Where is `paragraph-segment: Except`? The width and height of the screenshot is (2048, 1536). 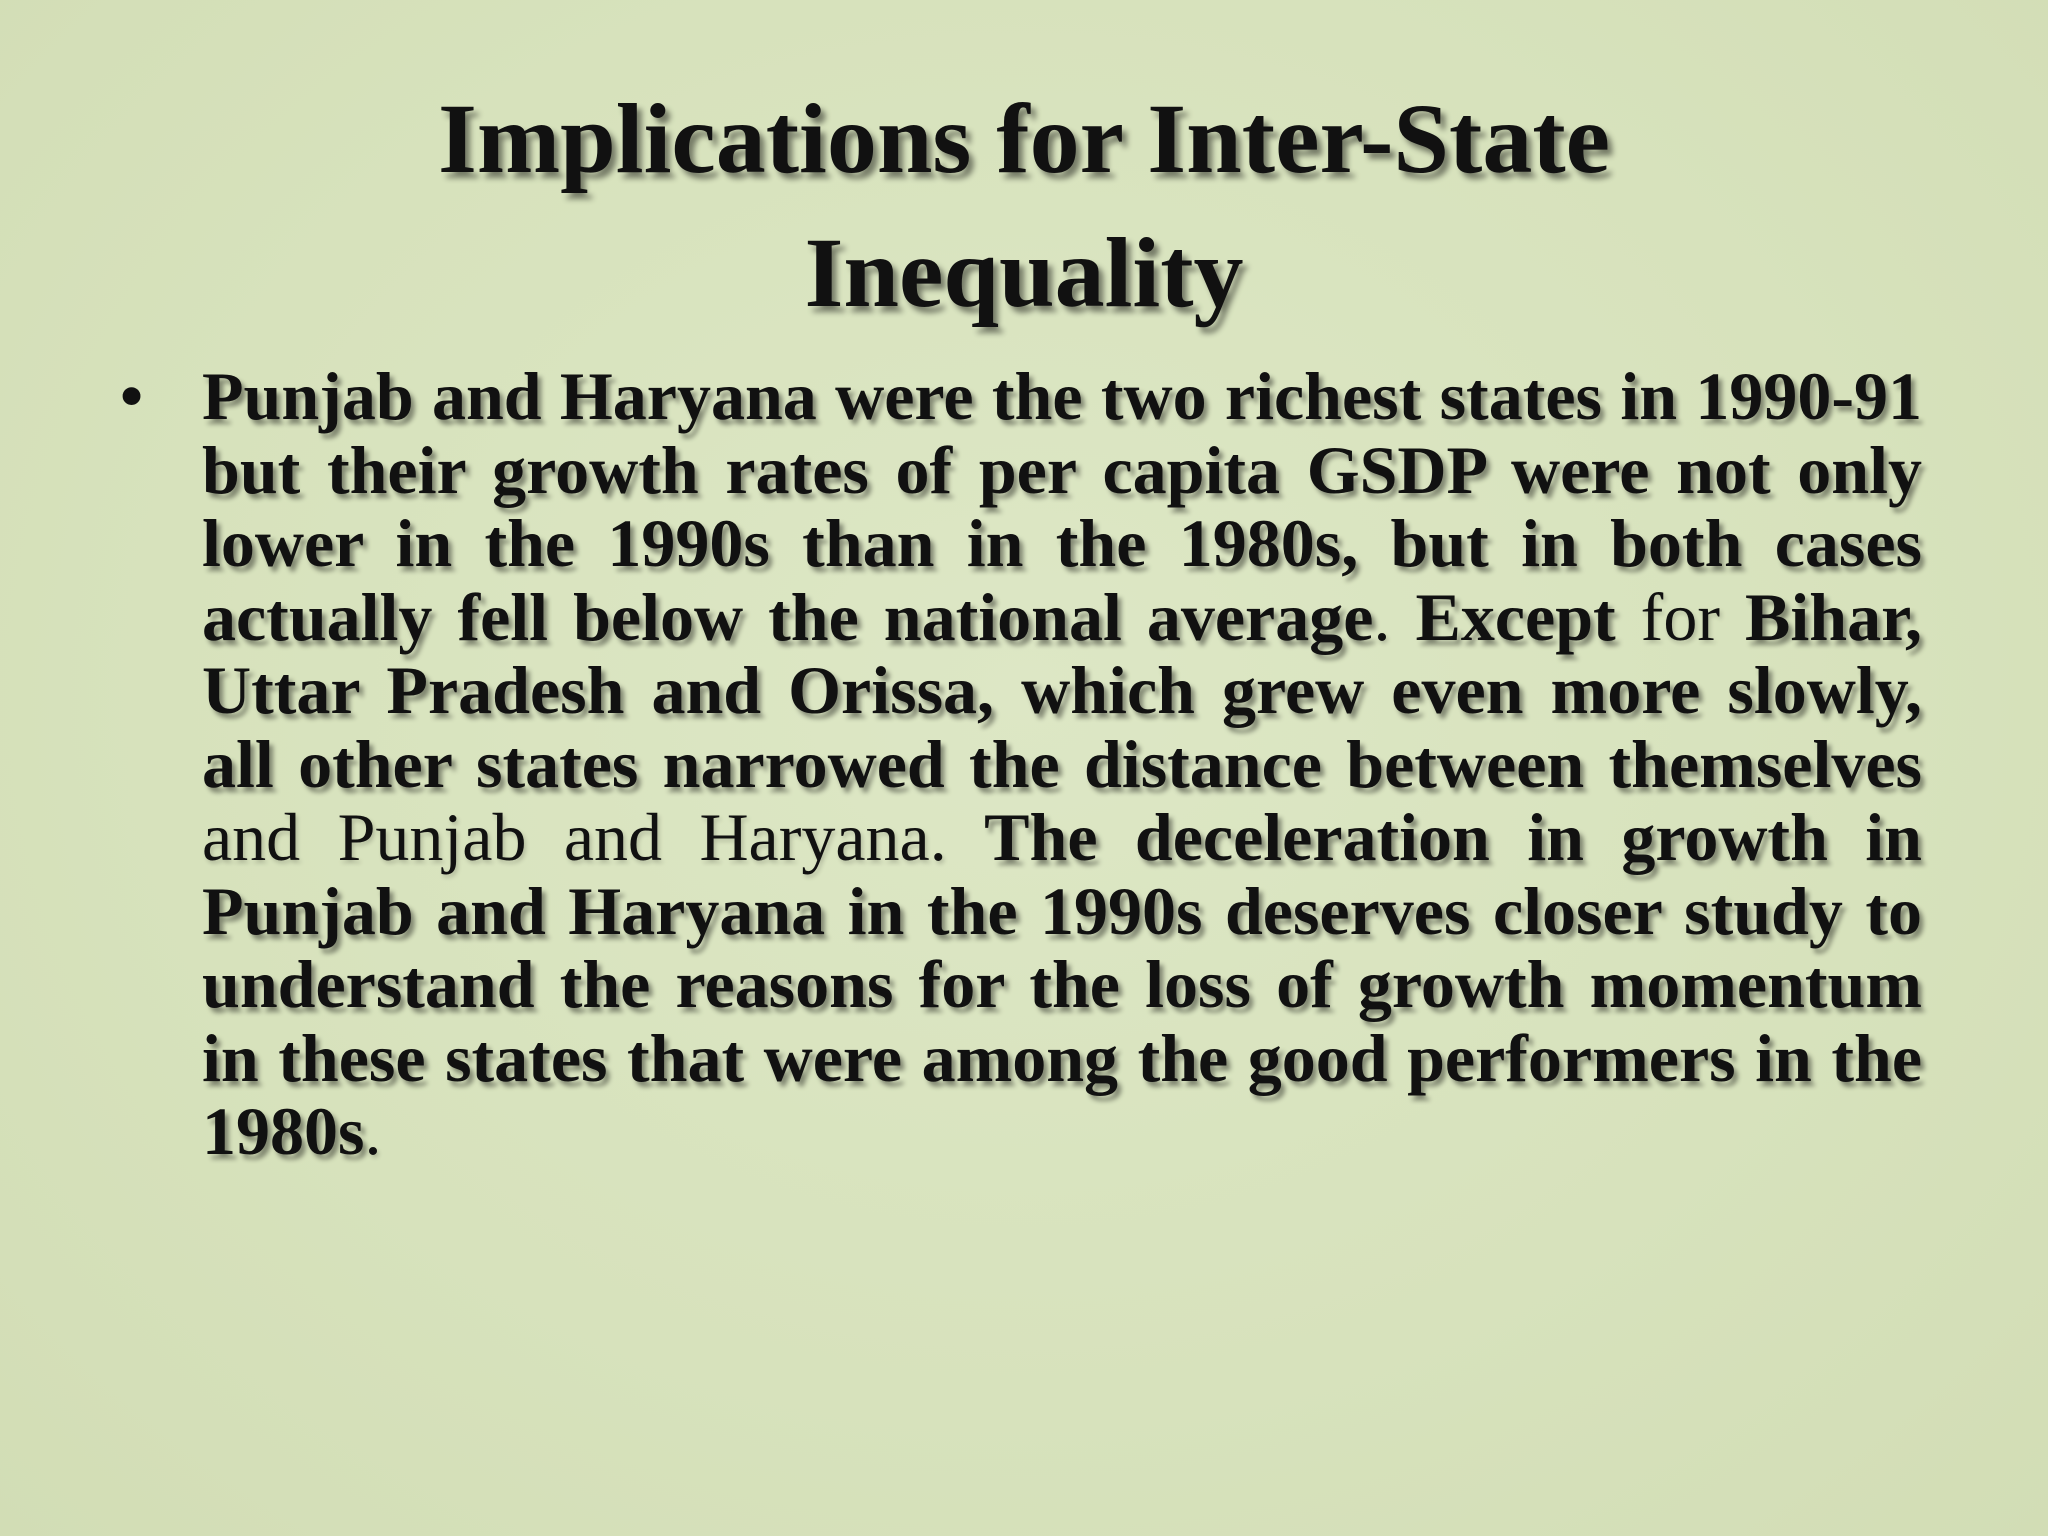
paragraph-segment: Except is located at coordinates (1515, 616).